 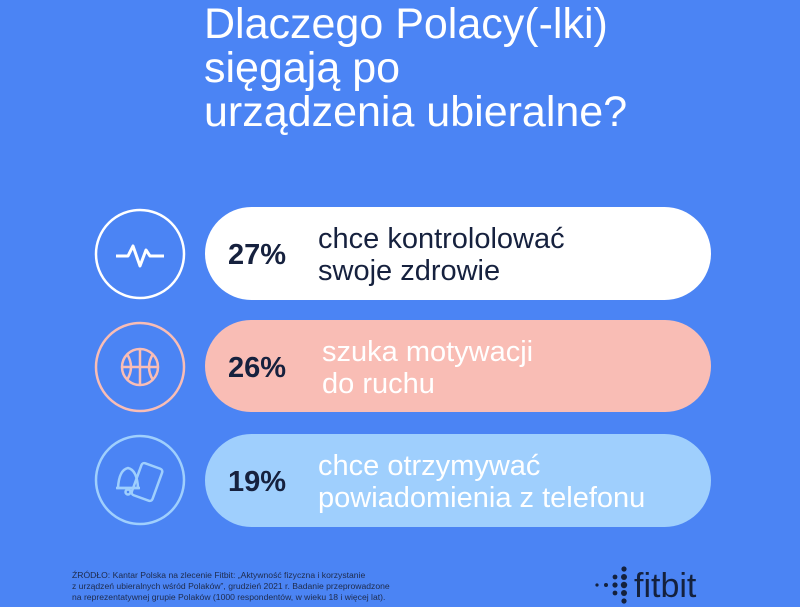 What do you see at coordinates (611, 585) in the screenshot?
I see `logo-dots` at bounding box center [611, 585].